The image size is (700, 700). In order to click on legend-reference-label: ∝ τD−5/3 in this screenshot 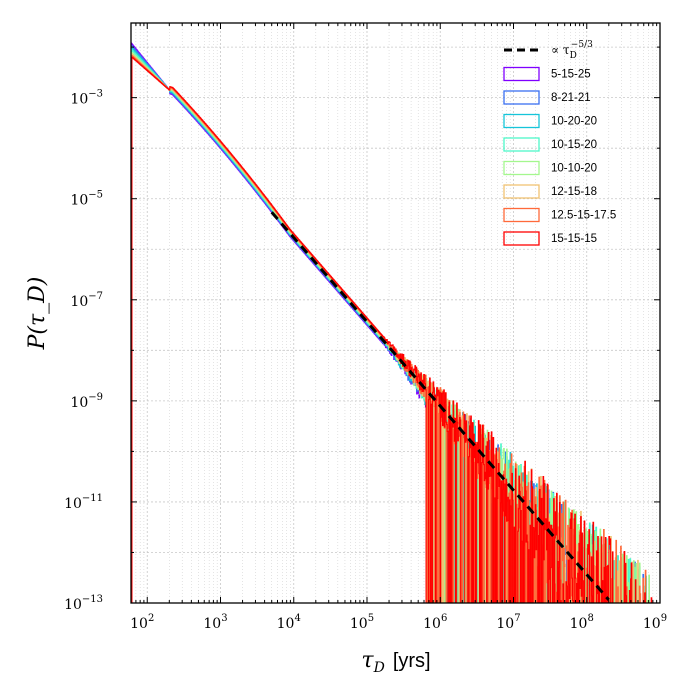, I will do `click(572, 50)`.